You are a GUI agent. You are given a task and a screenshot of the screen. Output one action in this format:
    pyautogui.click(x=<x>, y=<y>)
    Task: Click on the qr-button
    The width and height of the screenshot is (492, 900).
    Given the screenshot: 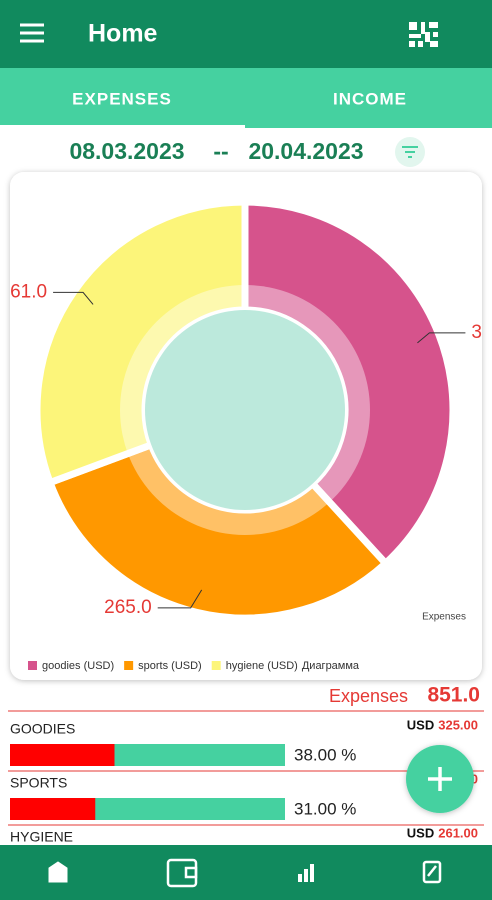 What is the action you would take?
    pyautogui.click(x=423, y=34)
    